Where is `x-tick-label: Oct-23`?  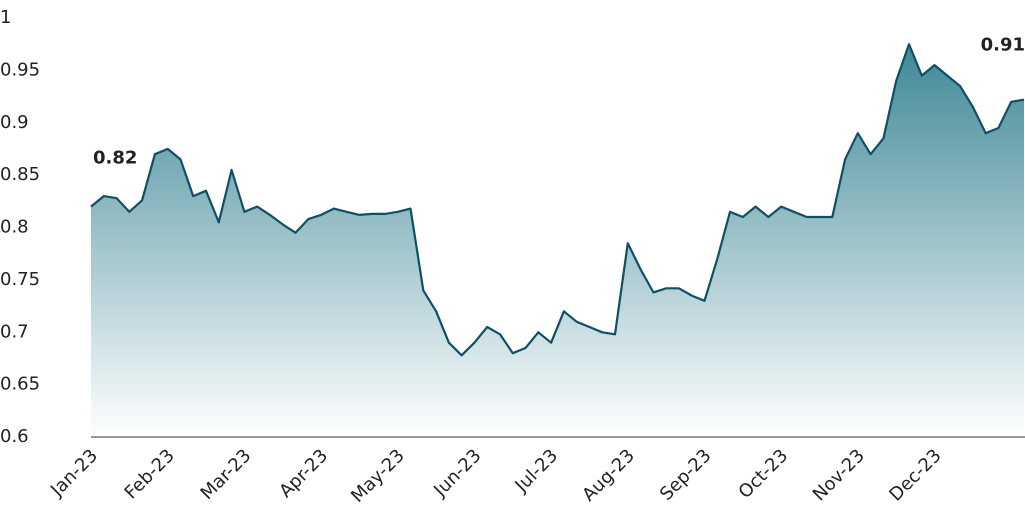
x-tick-label: Oct-23 is located at coordinates (764, 474).